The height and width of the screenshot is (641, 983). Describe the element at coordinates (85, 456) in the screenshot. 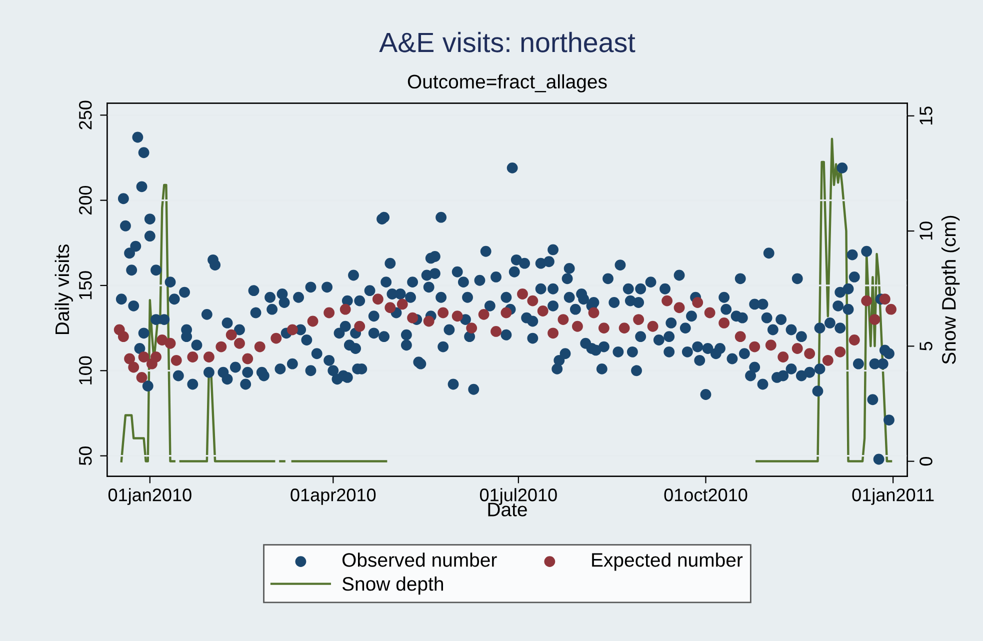

I see `y-tick-label: 50` at that location.